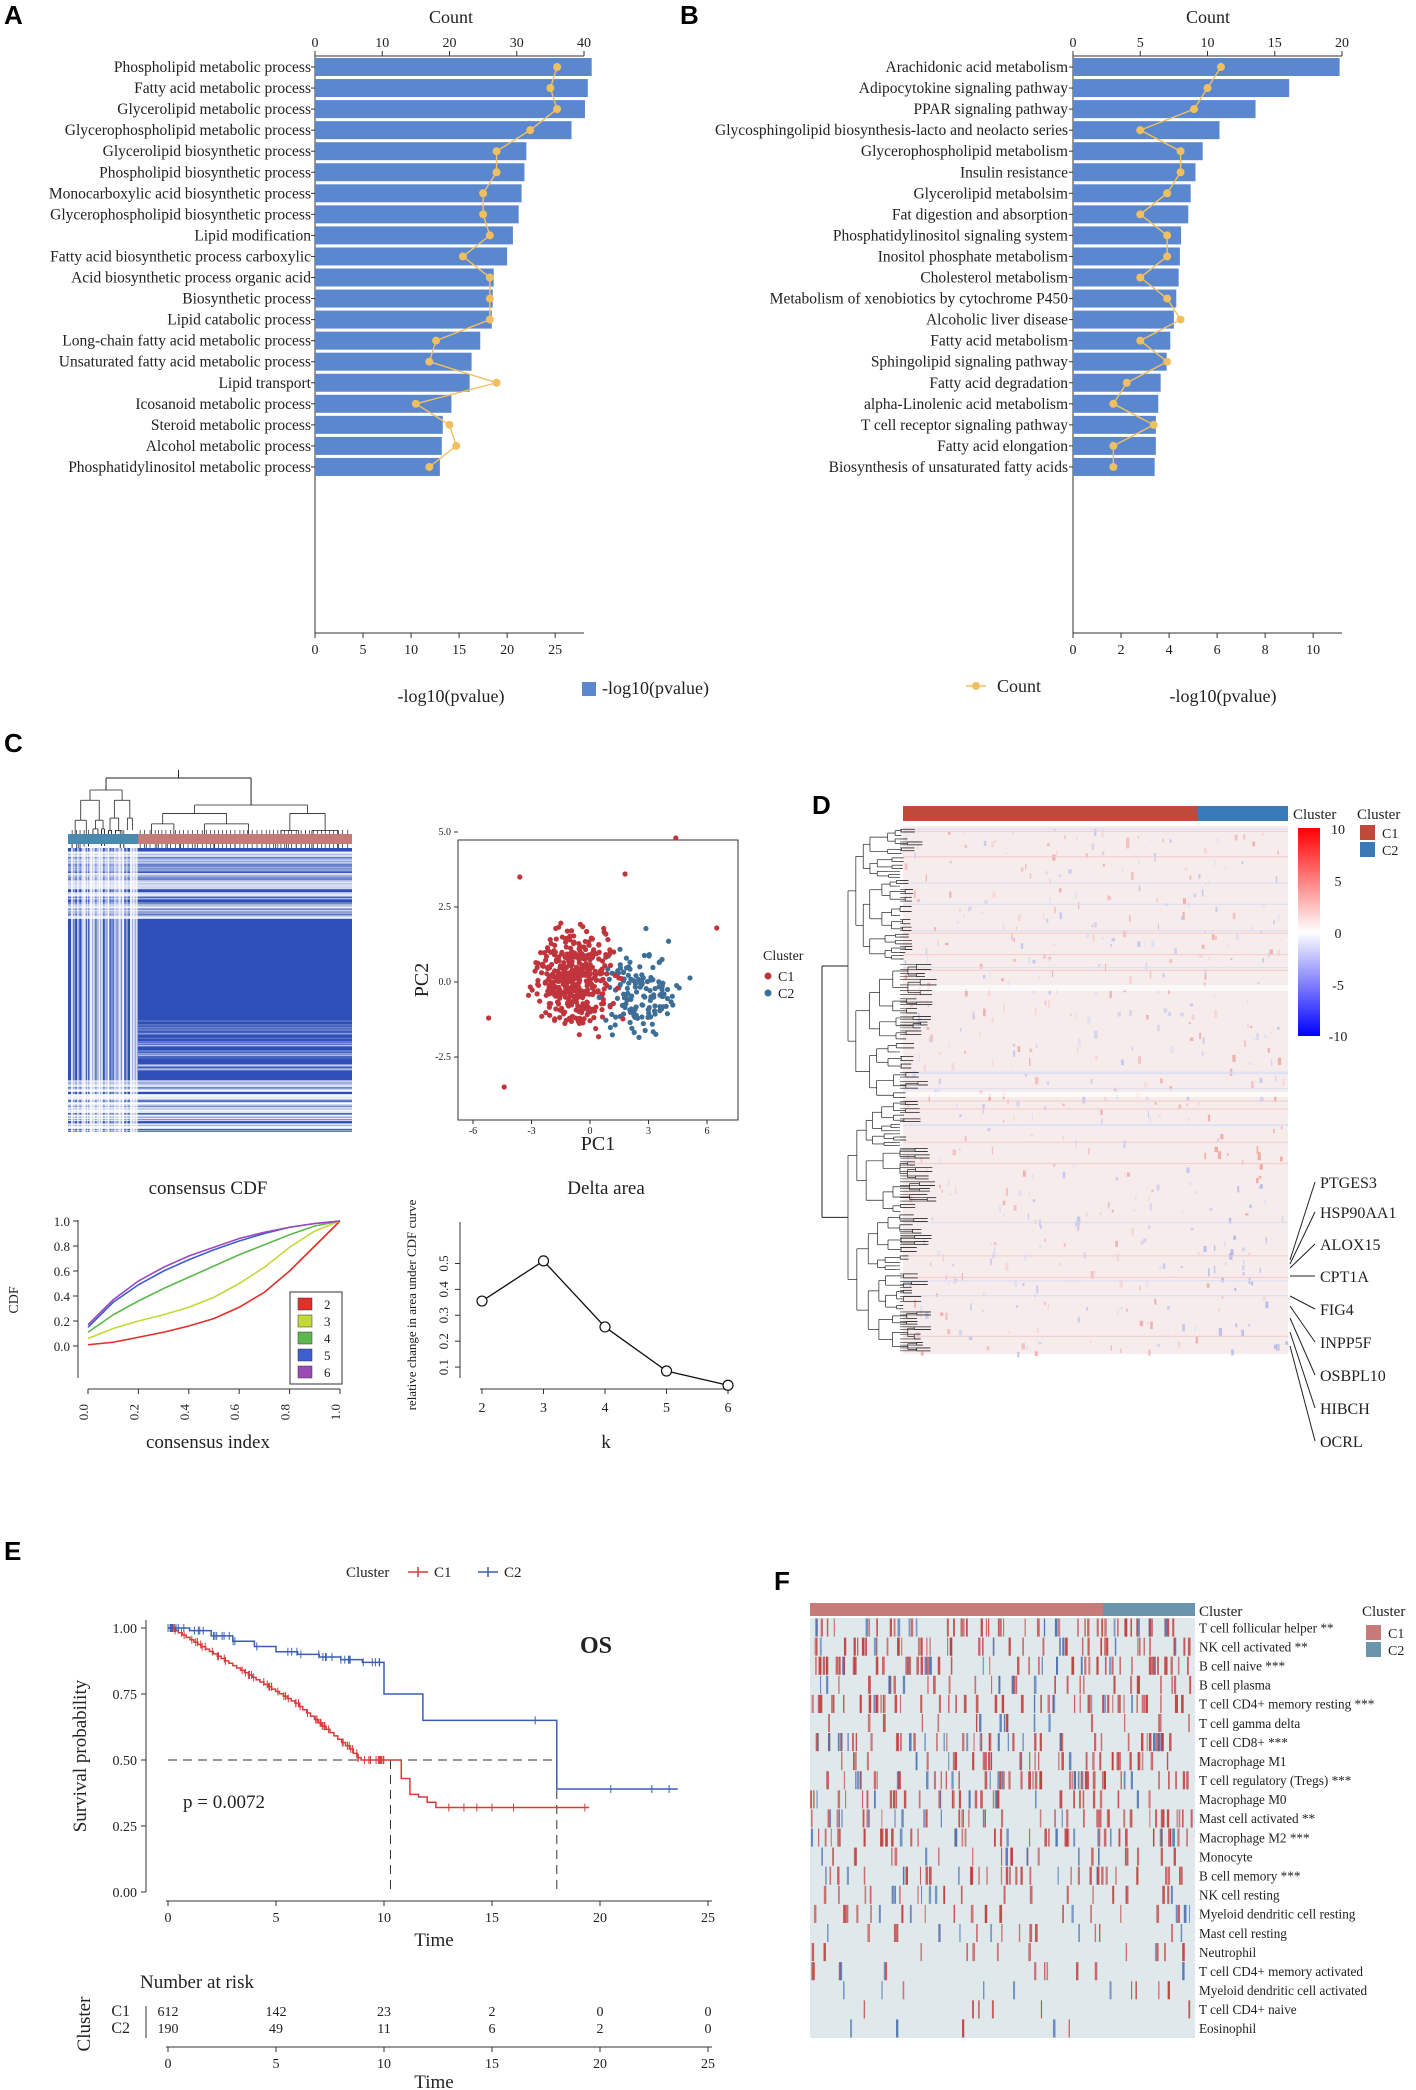 This screenshot has width=1416, height=2090. What do you see at coordinates (451, 17) in the screenshot?
I see `panel-a-top-axis-title: Count` at bounding box center [451, 17].